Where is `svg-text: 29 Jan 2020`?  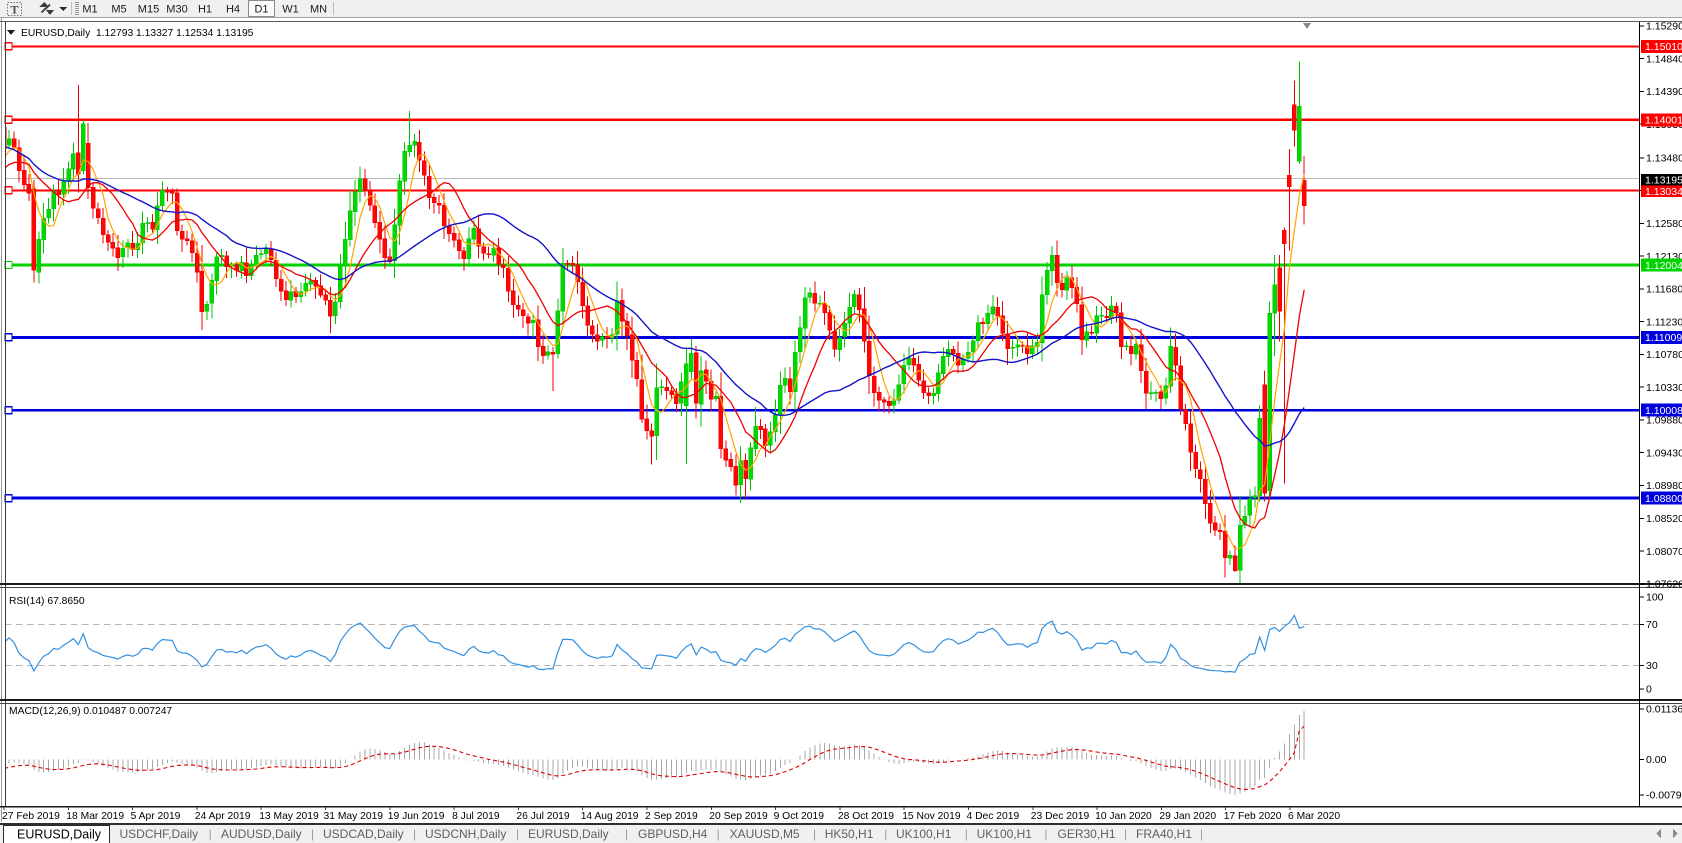
svg-text: 29 Jan 2020 is located at coordinates (1187, 816).